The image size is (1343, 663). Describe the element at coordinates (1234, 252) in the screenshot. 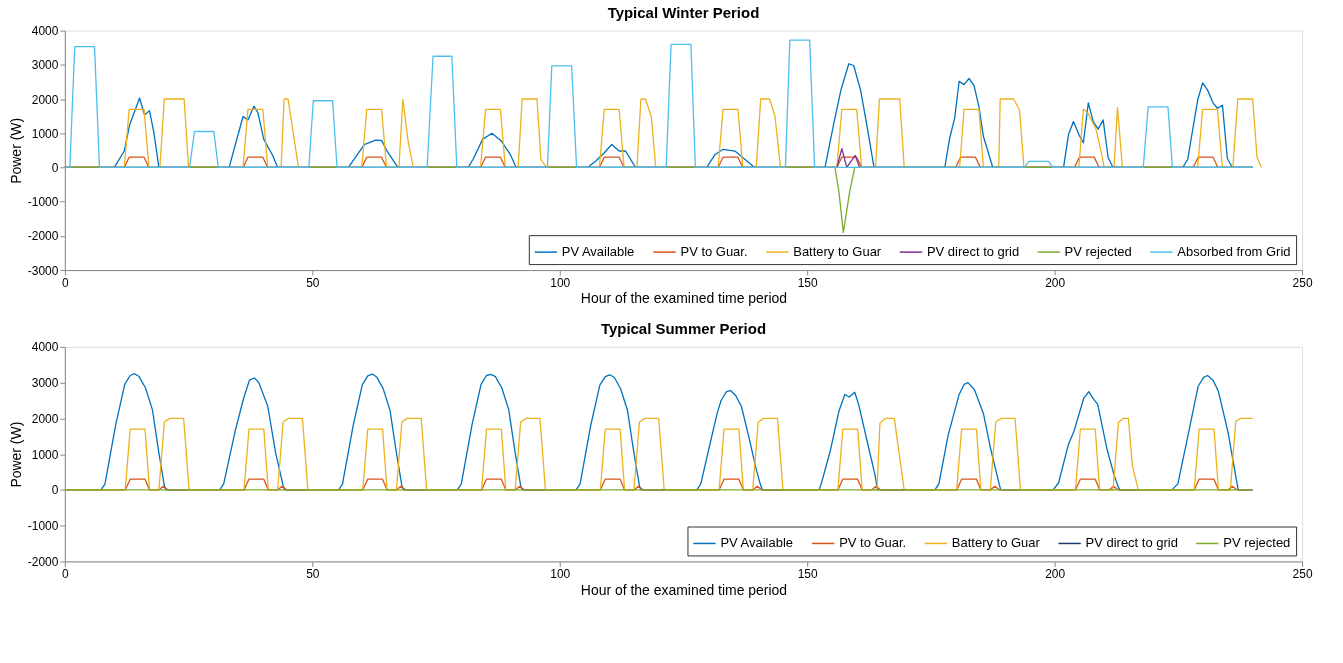

I see `legend-label: Absorbed from Grid` at that location.